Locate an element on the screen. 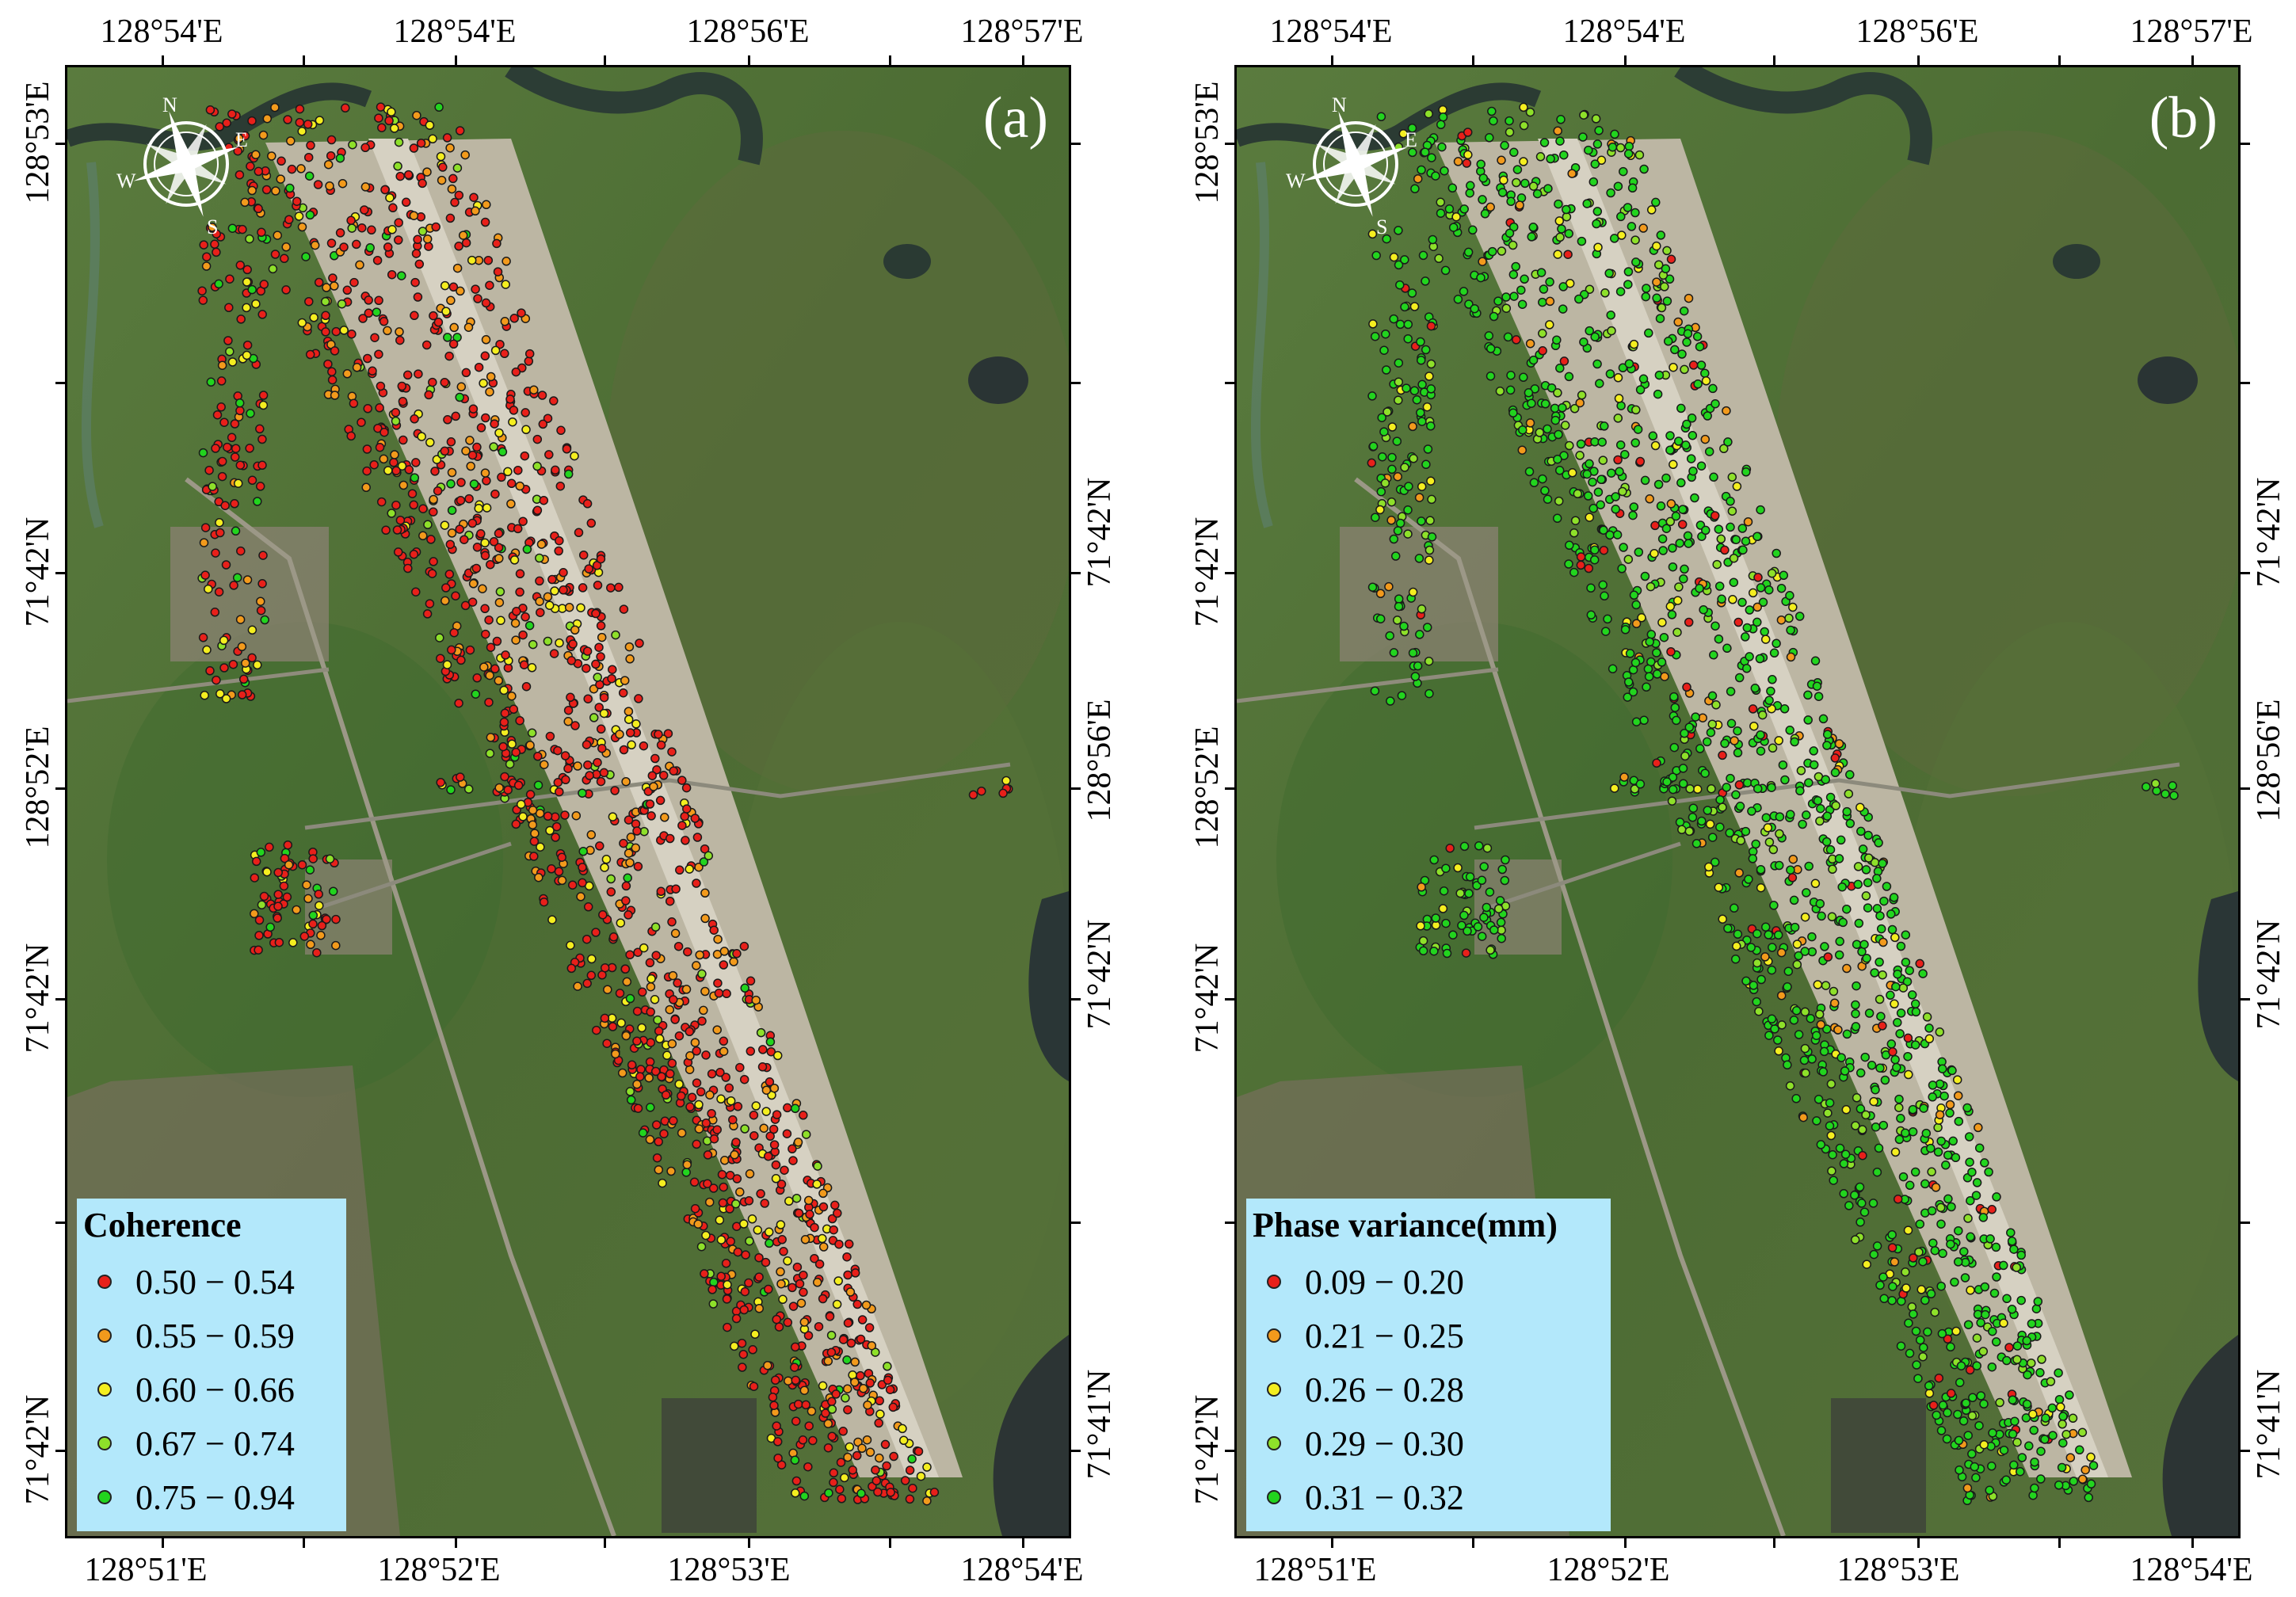  bottom-coord-label: 128°52'E is located at coordinates (439, 1570).